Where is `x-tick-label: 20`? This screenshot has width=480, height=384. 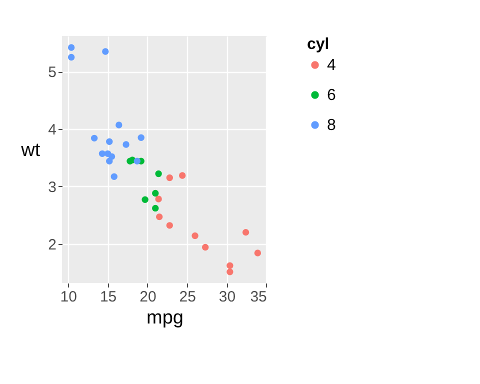 x-tick-label: 20 is located at coordinates (148, 297).